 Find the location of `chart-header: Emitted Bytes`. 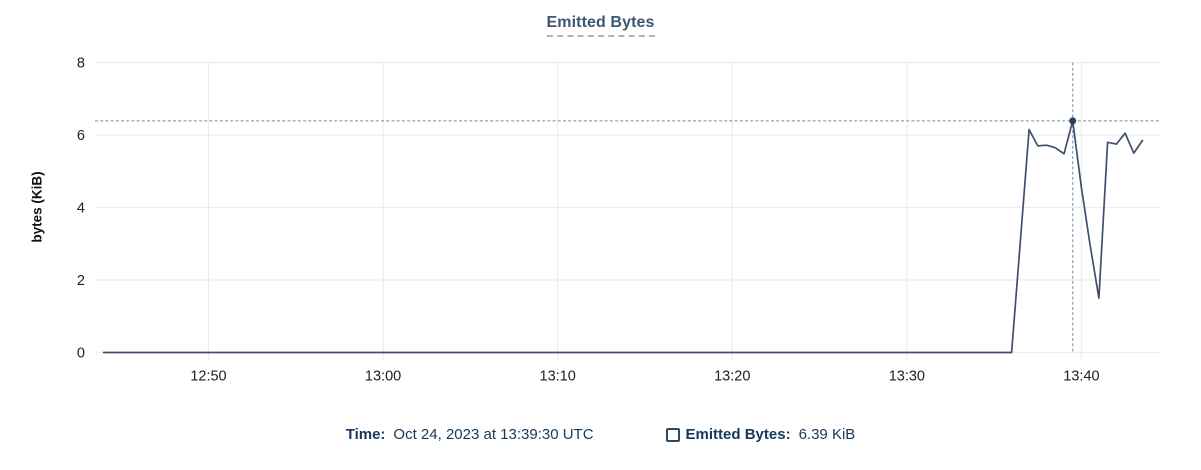

chart-header: Emitted Bytes is located at coordinates (600, 25).